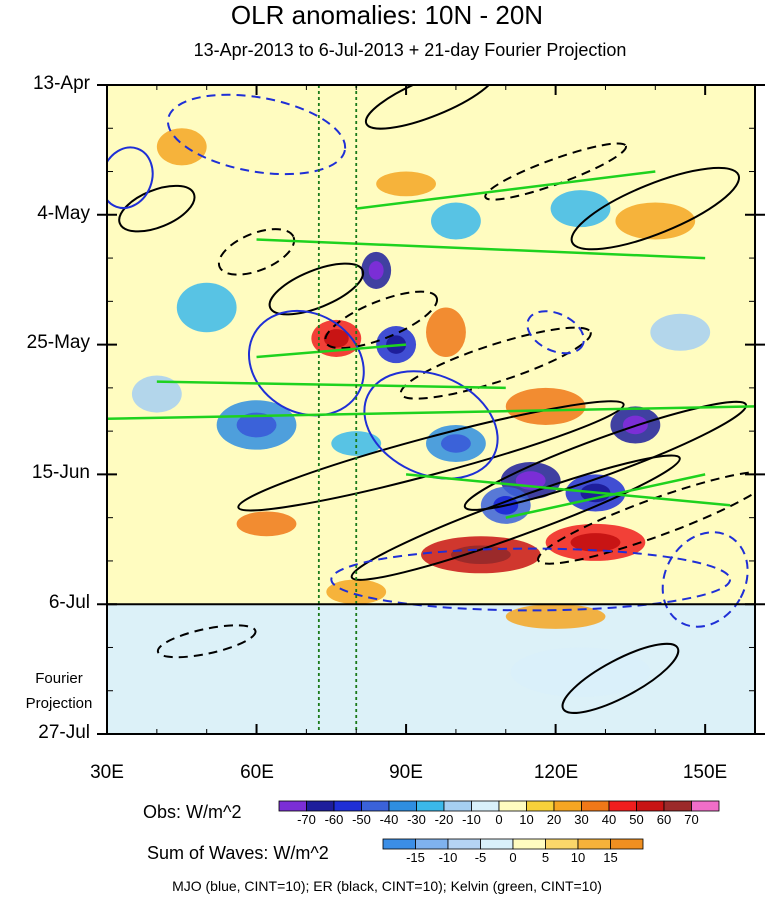 The image size is (774, 899). What do you see at coordinates (192, 812) in the screenshot?
I see `obs-colorbar-title: Obs: W/m^2` at bounding box center [192, 812].